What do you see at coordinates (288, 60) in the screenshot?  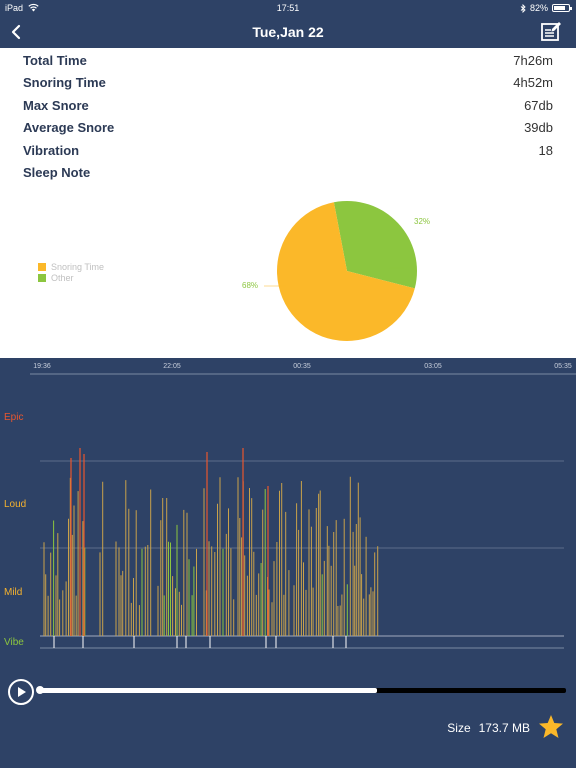 I see `stat-total-time: Total Time 7h26m` at bounding box center [288, 60].